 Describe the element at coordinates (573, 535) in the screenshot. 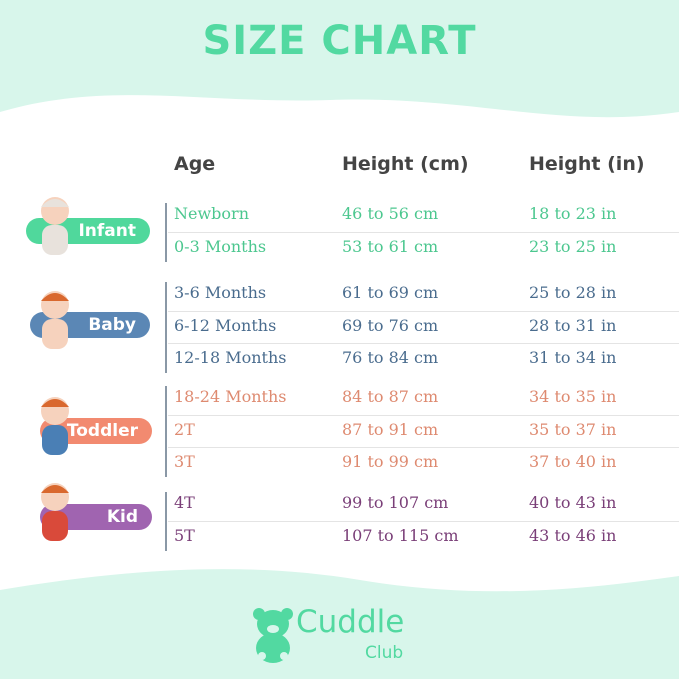

I see `cell-height-in: 43 to 46 in` at that location.